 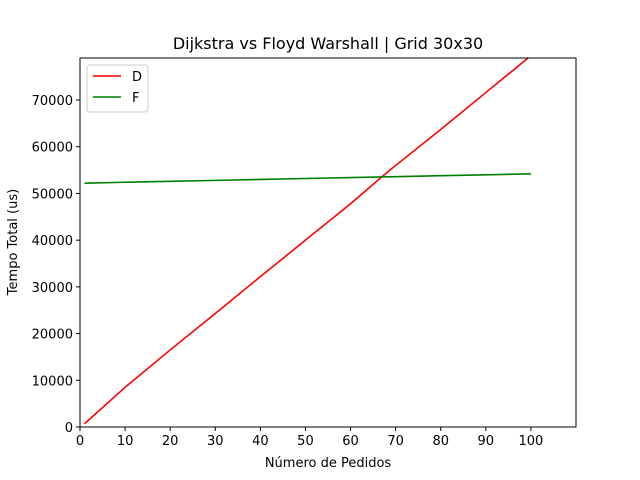 What do you see at coordinates (135, 98) in the screenshot?
I see `legend-label-F: F` at bounding box center [135, 98].